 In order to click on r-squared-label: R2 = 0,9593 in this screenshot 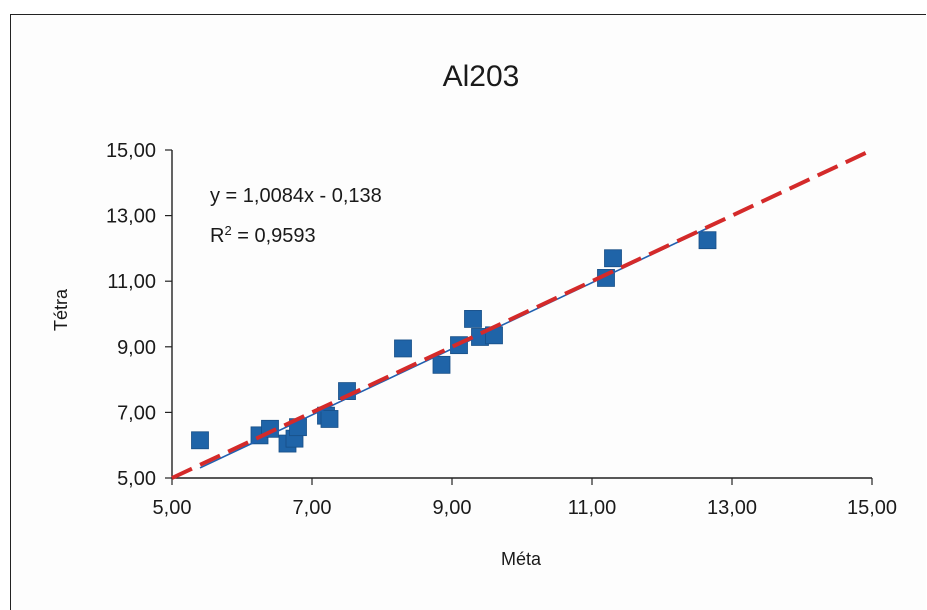, I will do `click(263, 235)`.